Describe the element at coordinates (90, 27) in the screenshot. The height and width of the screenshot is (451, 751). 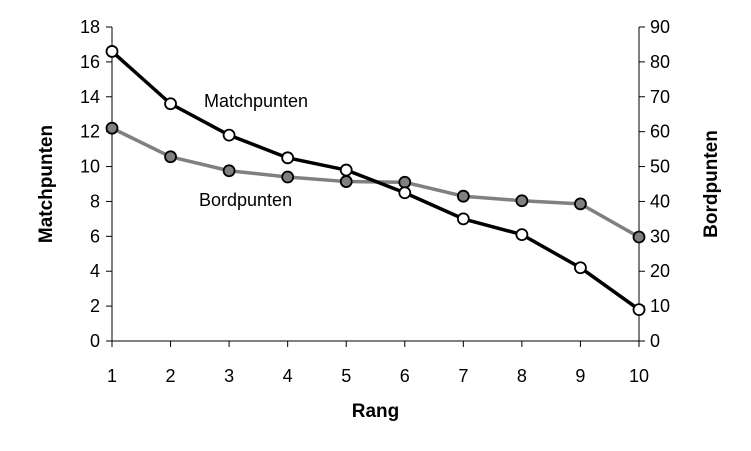
I see `left-y-tick-label: 18` at that location.